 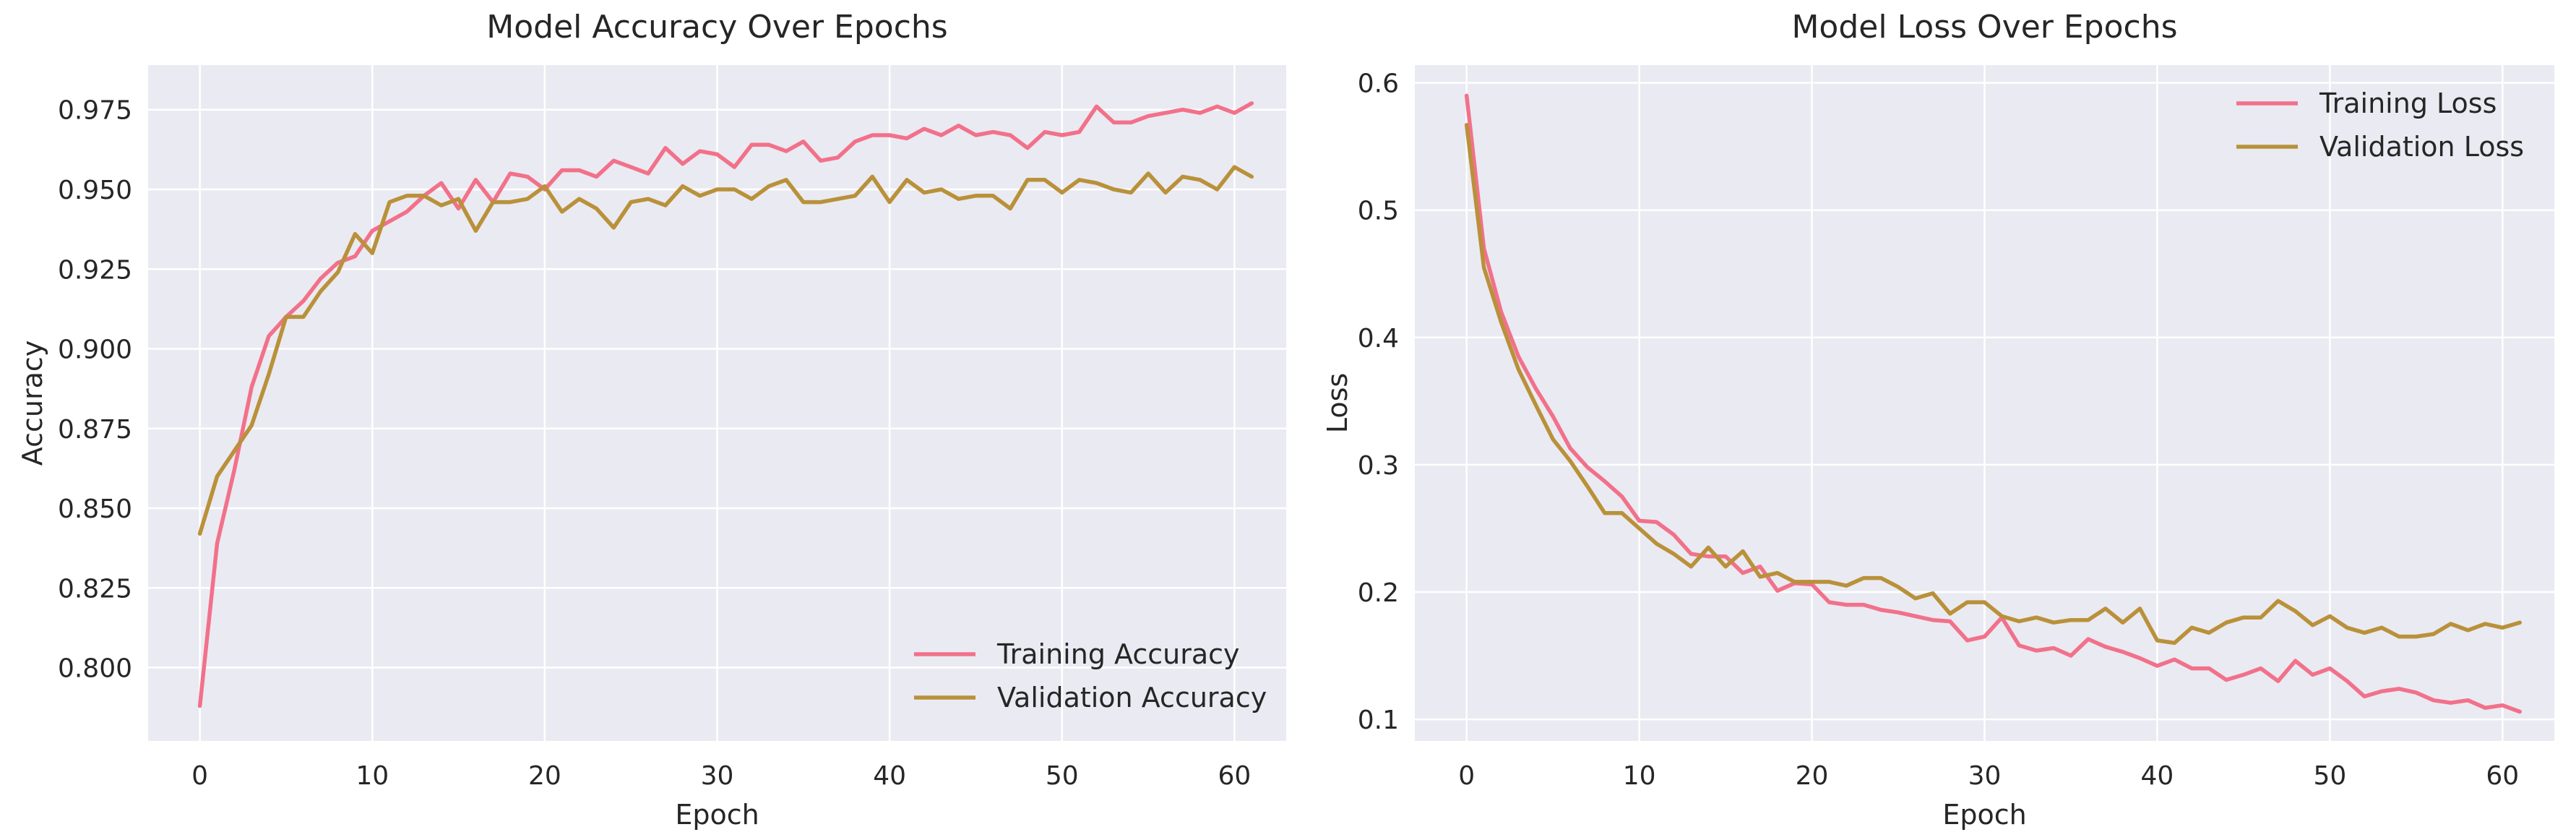 What do you see at coordinates (716, 27) in the screenshot?
I see `chart-title: Model Accuracy Over Epochs` at bounding box center [716, 27].